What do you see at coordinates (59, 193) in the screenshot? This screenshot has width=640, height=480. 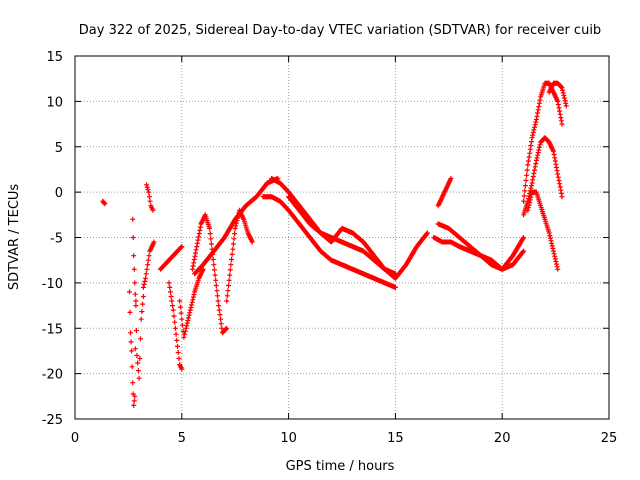 I see `y-tick-label: 0` at bounding box center [59, 193].